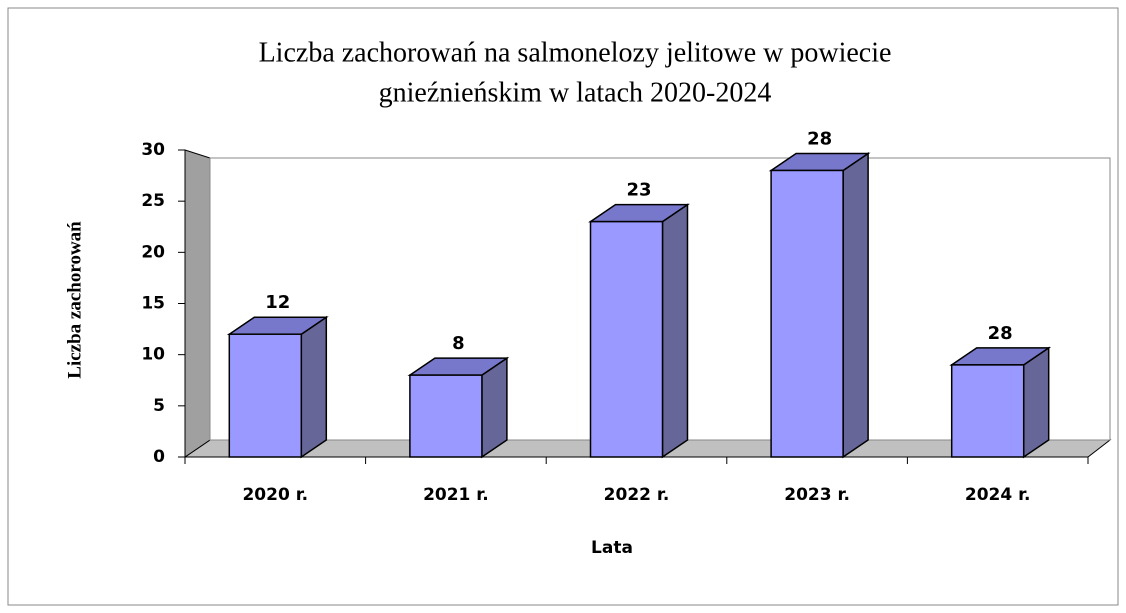 The height and width of the screenshot is (613, 1126). What do you see at coordinates (638, 190) in the screenshot?
I see `data-label: 23` at bounding box center [638, 190].